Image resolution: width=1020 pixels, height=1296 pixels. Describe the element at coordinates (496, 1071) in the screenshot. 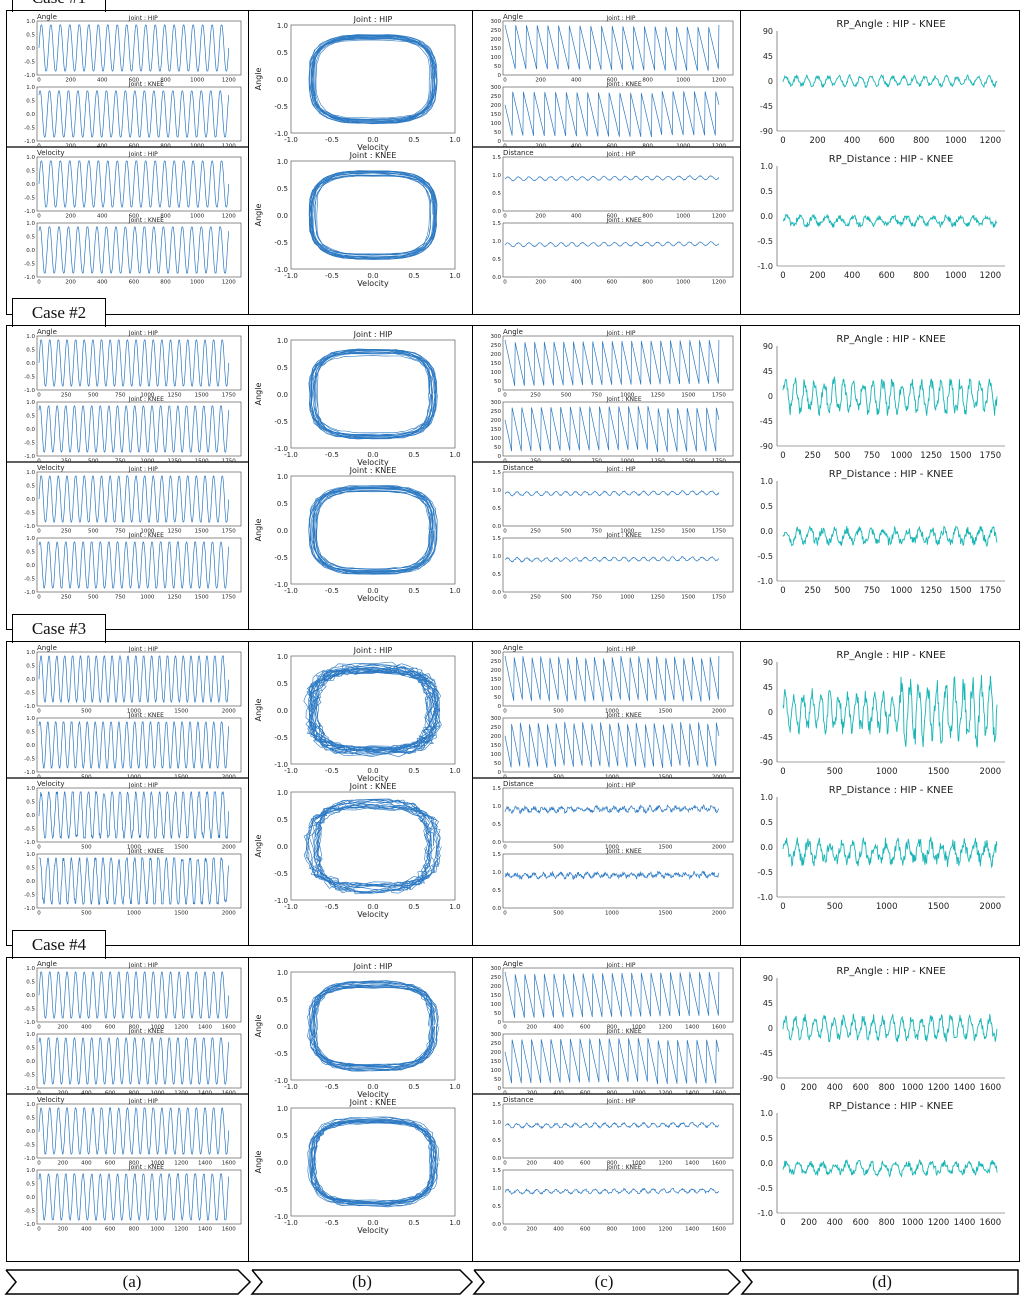

I see `mini-plot-ytick: 100` at that location.